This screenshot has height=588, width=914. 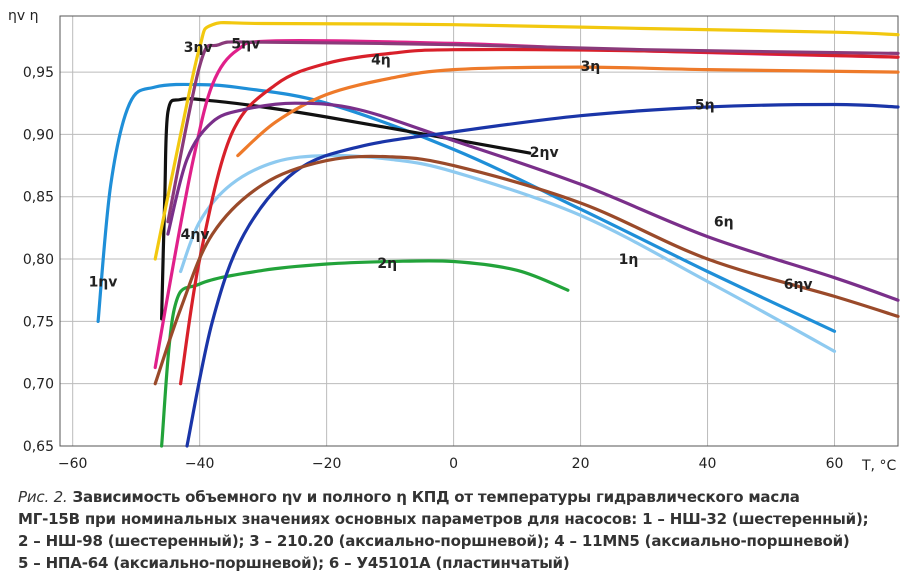 What do you see at coordinates (327, 464) in the screenshot?
I see `x-tick-label: −20` at bounding box center [327, 464].